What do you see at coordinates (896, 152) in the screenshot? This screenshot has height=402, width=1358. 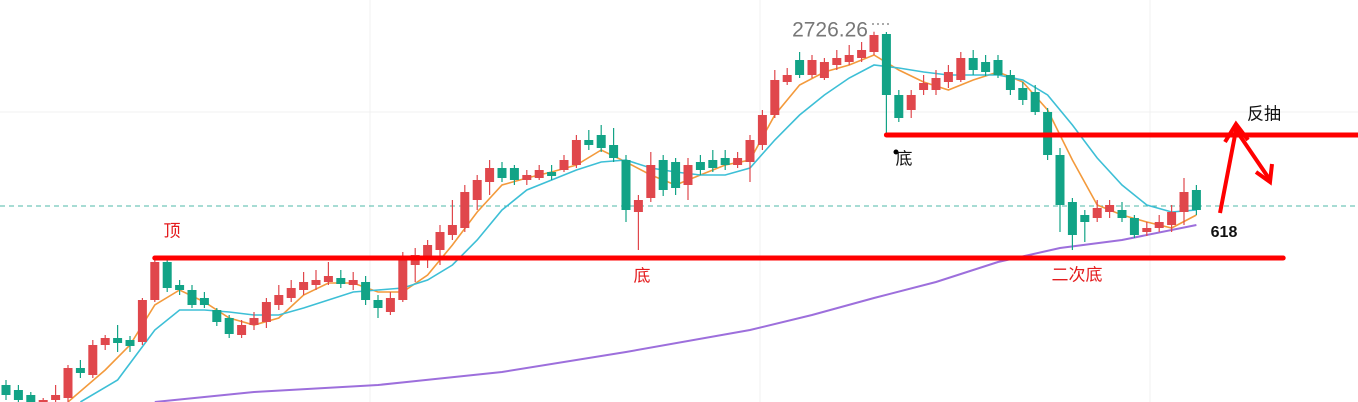 I see `marker-dot` at bounding box center [896, 152].